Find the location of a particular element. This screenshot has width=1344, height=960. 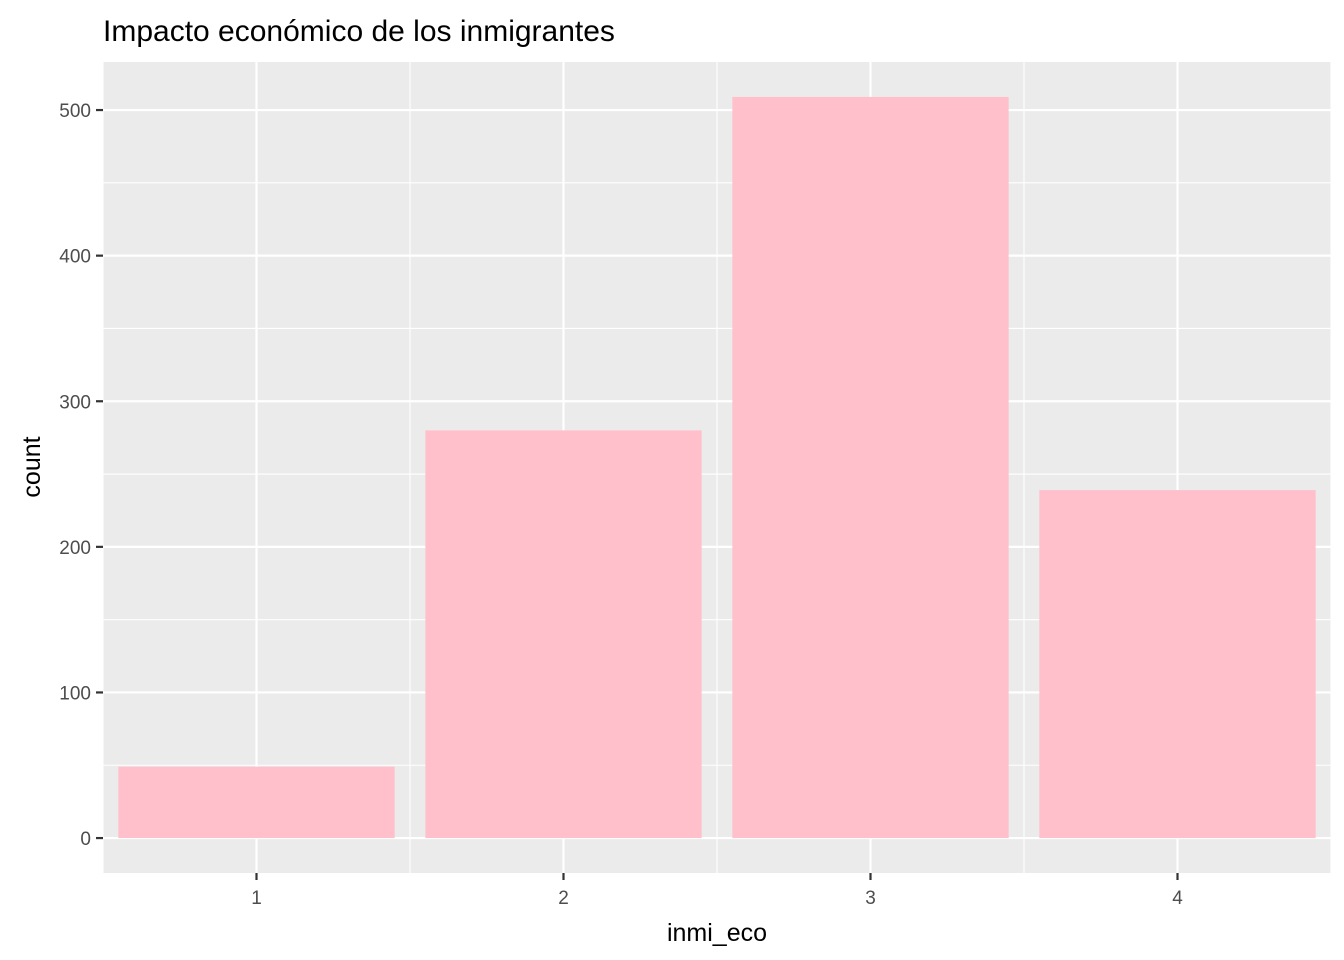

x-axis-title: inmi_eco is located at coordinates (717, 933).